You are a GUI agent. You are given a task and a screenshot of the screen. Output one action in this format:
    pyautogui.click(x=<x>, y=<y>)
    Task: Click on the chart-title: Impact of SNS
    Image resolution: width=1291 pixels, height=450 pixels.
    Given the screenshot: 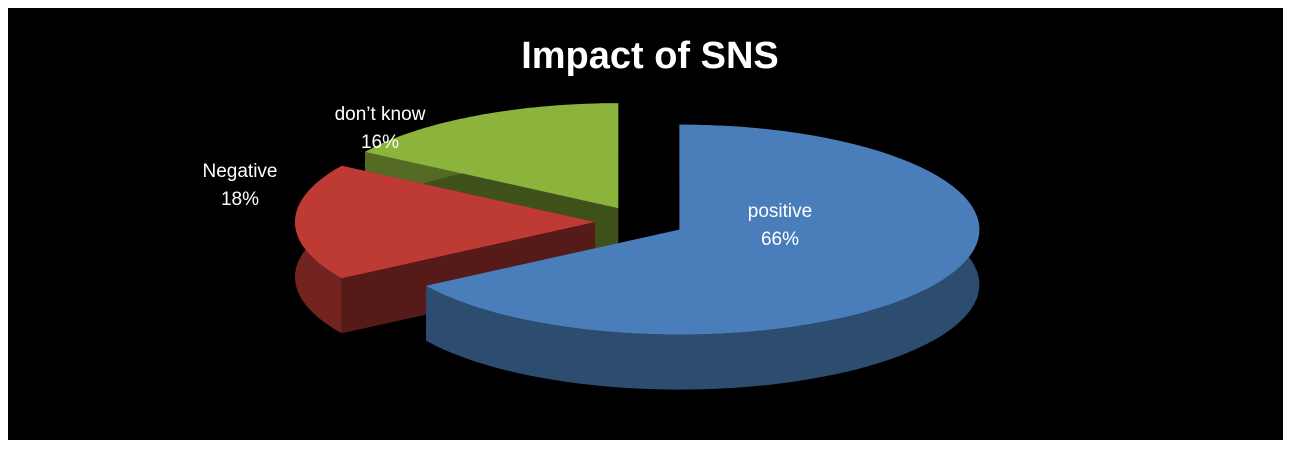 What is the action you would take?
    pyautogui.click(x=650, y=56)
    